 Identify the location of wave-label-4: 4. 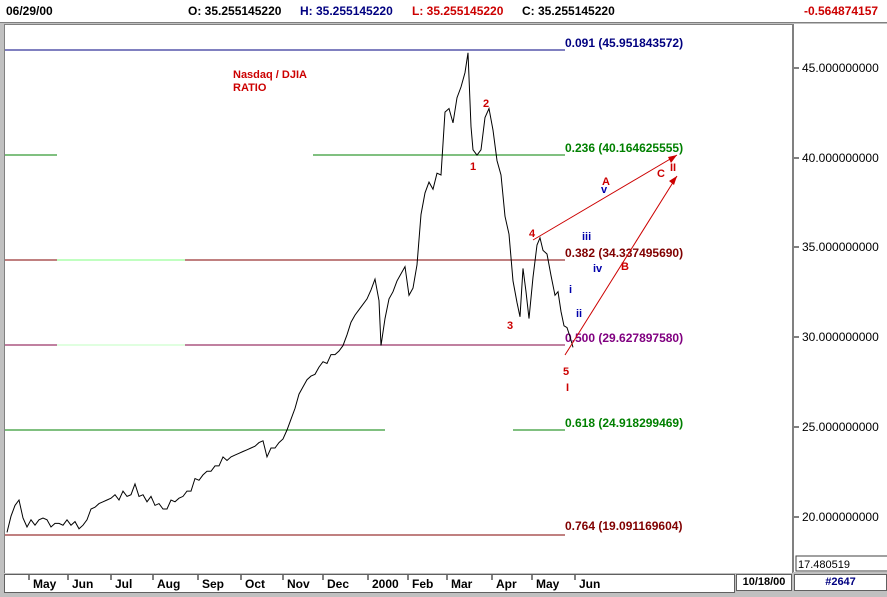
(532, 234).